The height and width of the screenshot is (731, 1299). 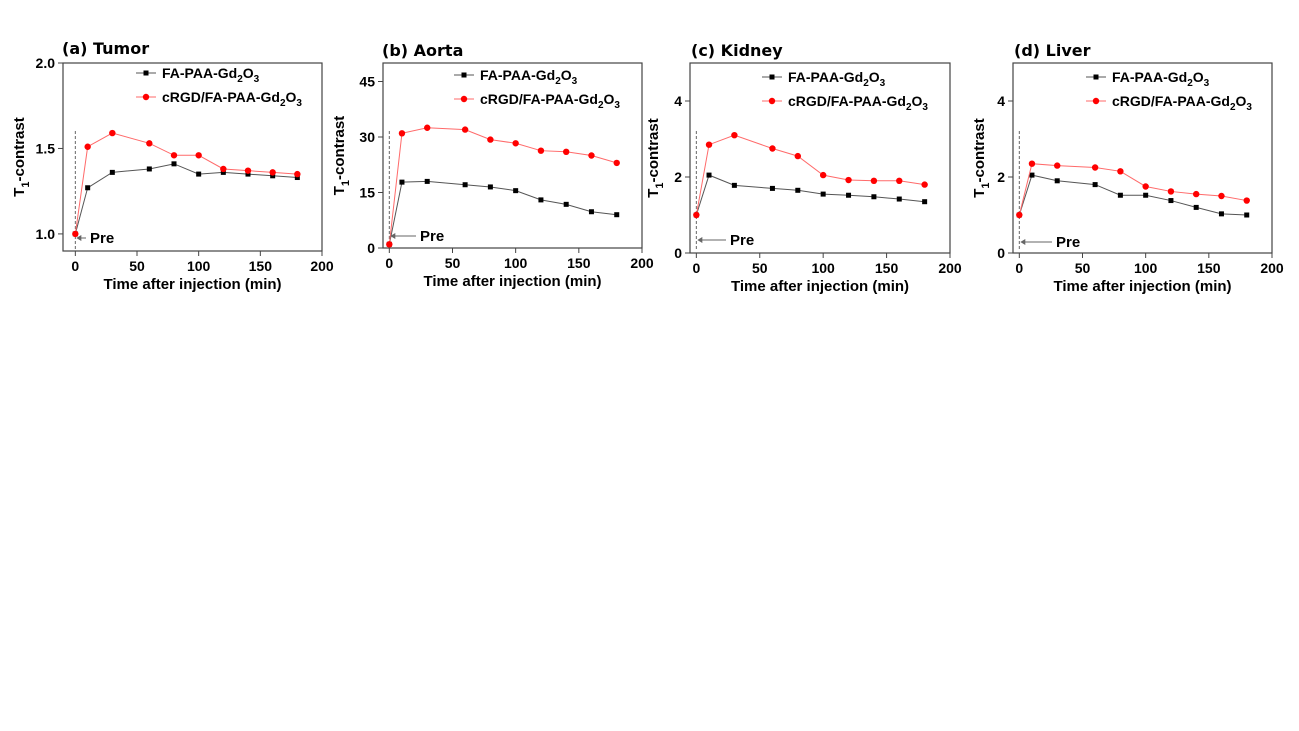 What do you see at coordinates (46, 63) in the screenshot?
I see `y-tick-label: 2.0` at bounding box center [46, 63].